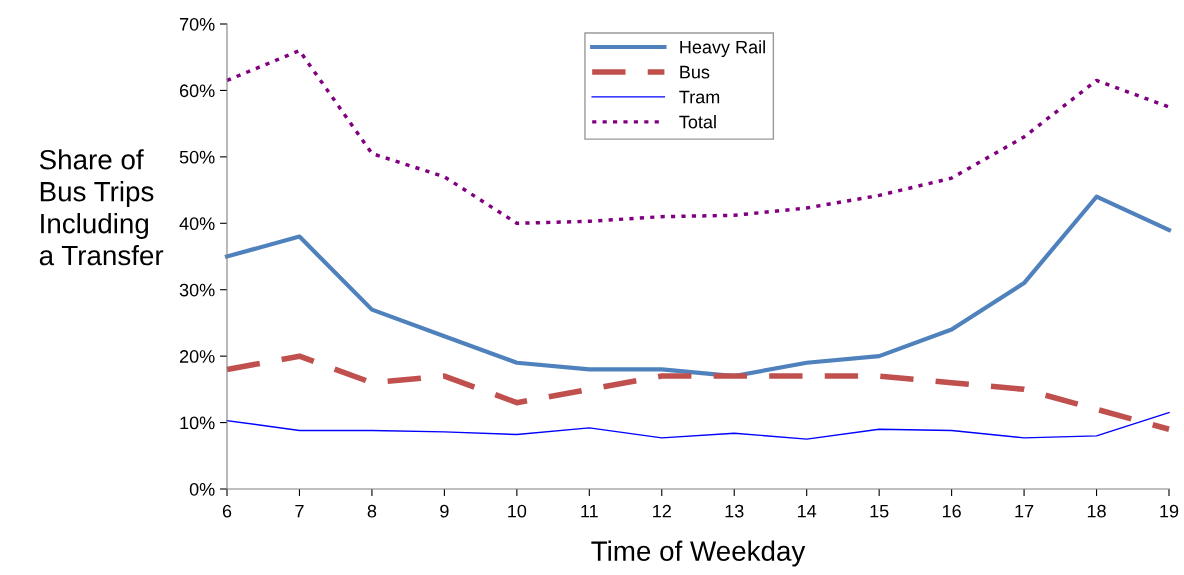 This screenshot has height=575, width=1184. Describe the element at coordinates (517, 511) in the screenshot. I see `x-tick-label: 10` at that location.